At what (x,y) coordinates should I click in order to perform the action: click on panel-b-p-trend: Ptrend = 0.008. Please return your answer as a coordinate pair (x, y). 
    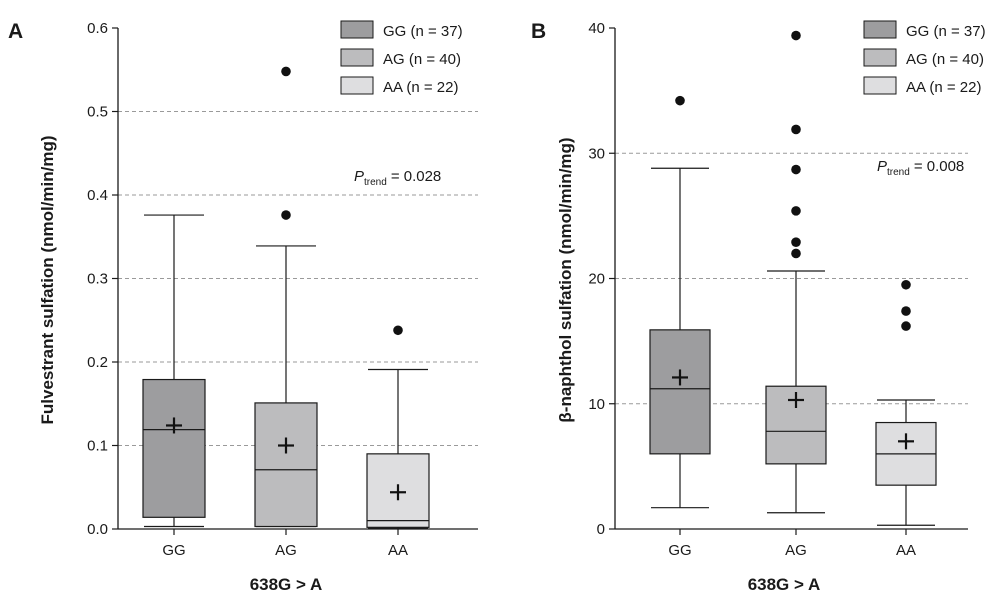
    Looking at the image, I should click on (920, 168).